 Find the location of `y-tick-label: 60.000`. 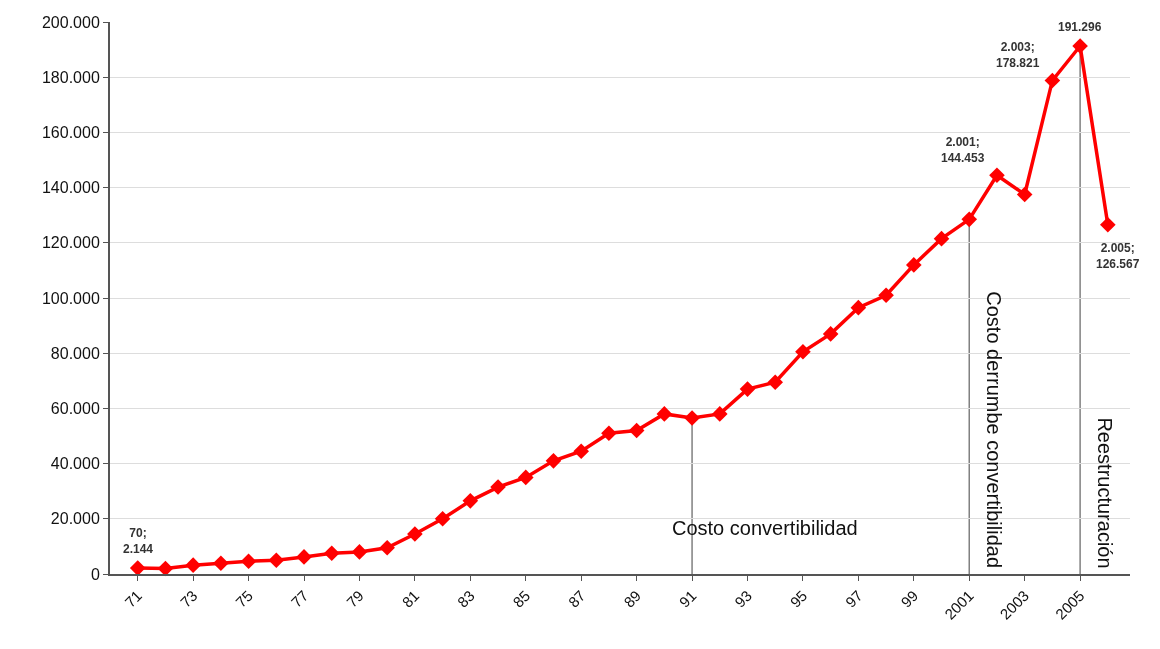

y-tick-label: 60.000 is located at coordinates (75, 408).